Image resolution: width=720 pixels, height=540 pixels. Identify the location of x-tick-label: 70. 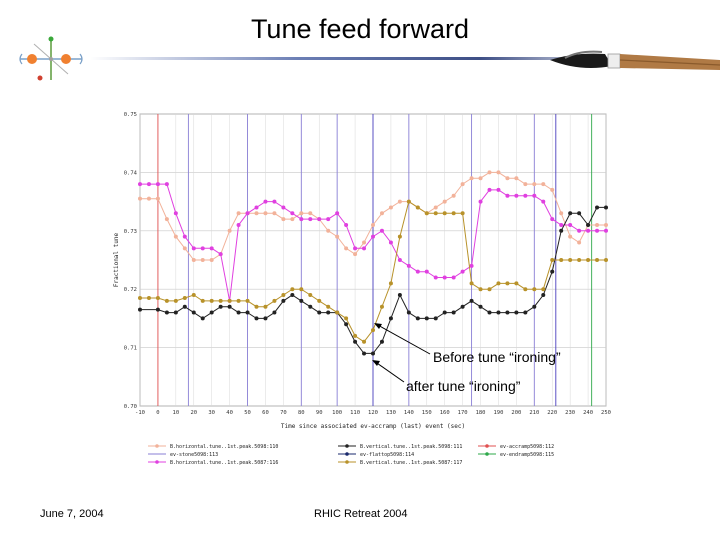
(283, 413).